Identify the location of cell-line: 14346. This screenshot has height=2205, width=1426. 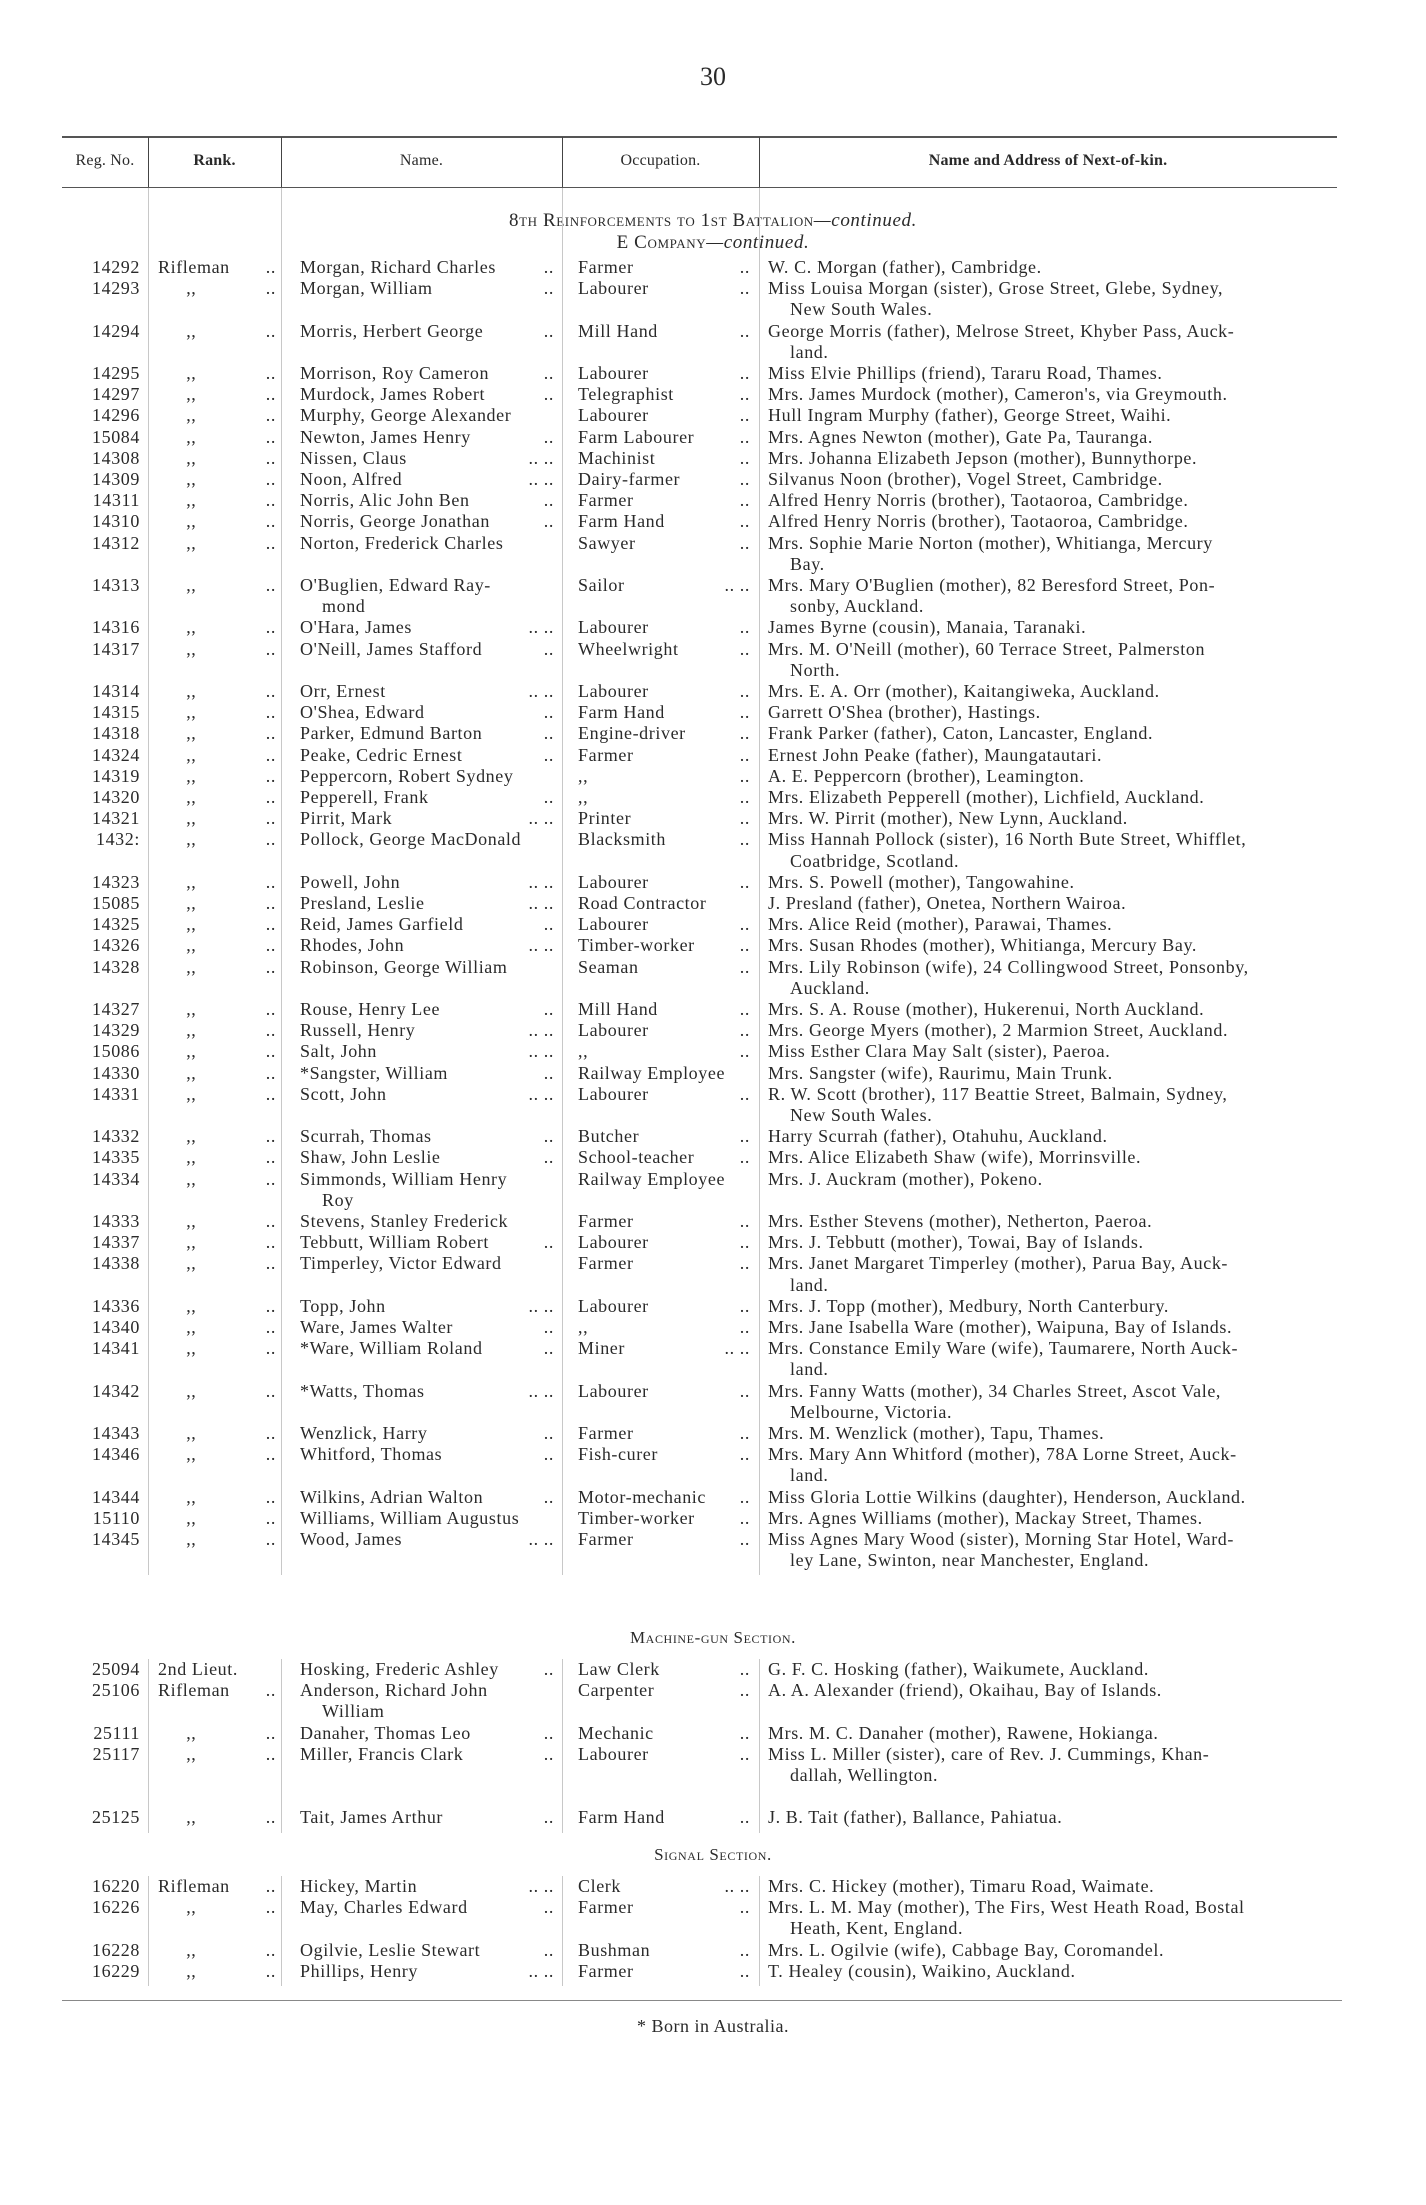
(116, 1454).